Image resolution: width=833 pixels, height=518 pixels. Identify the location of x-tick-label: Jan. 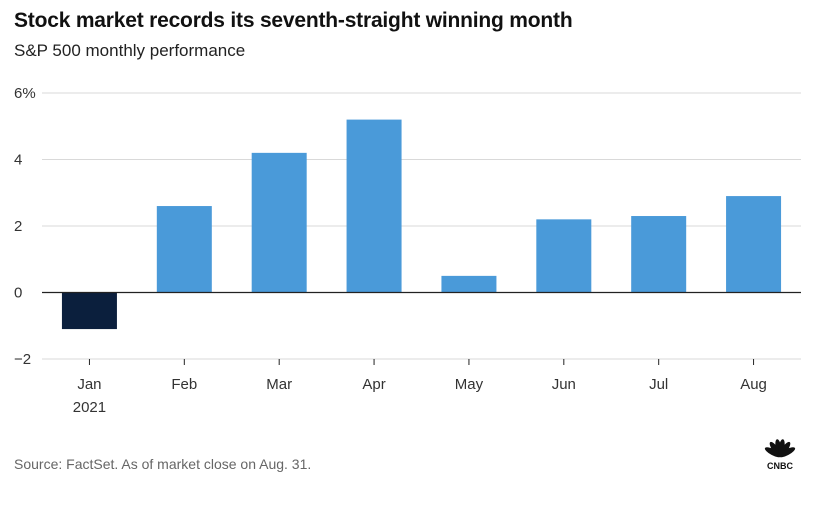
(89, 384).